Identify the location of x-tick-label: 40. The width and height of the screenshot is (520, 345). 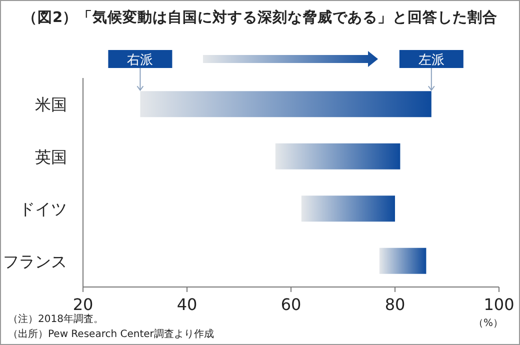
(187, 304).